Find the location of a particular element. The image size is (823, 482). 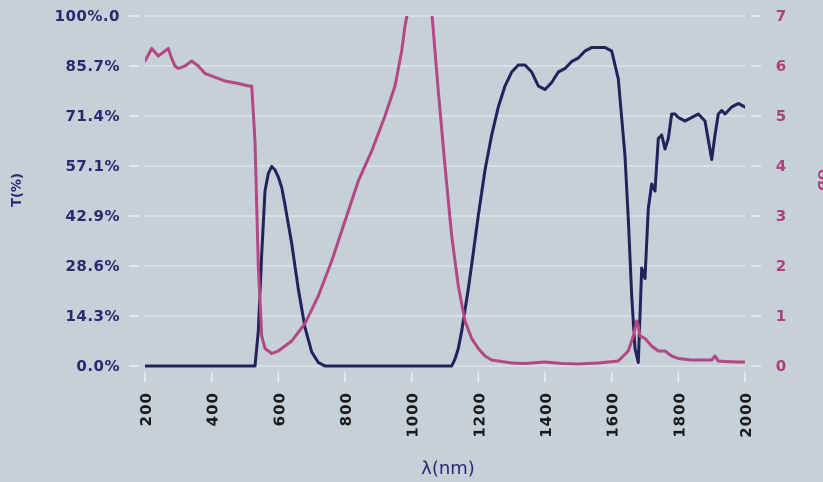

x-tick-label: 1200 is located at coordinates (479, 415).